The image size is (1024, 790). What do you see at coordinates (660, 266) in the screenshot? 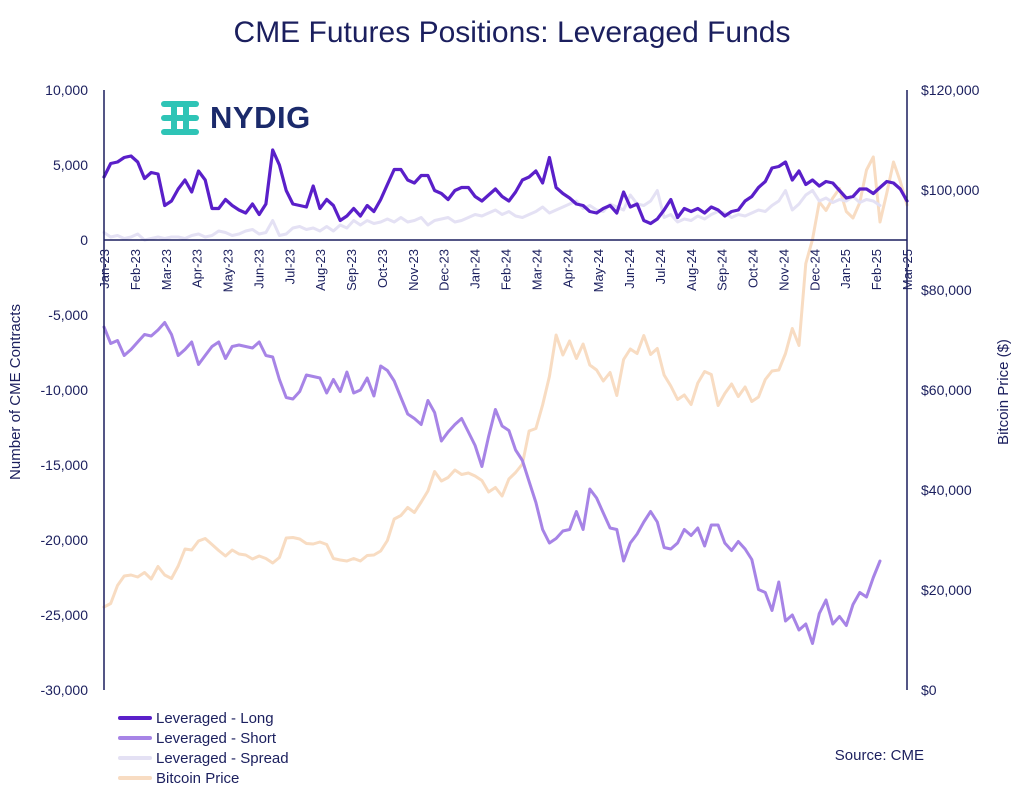
I see `x-tick-label: Jul-24` at bounding box center [660, 266].